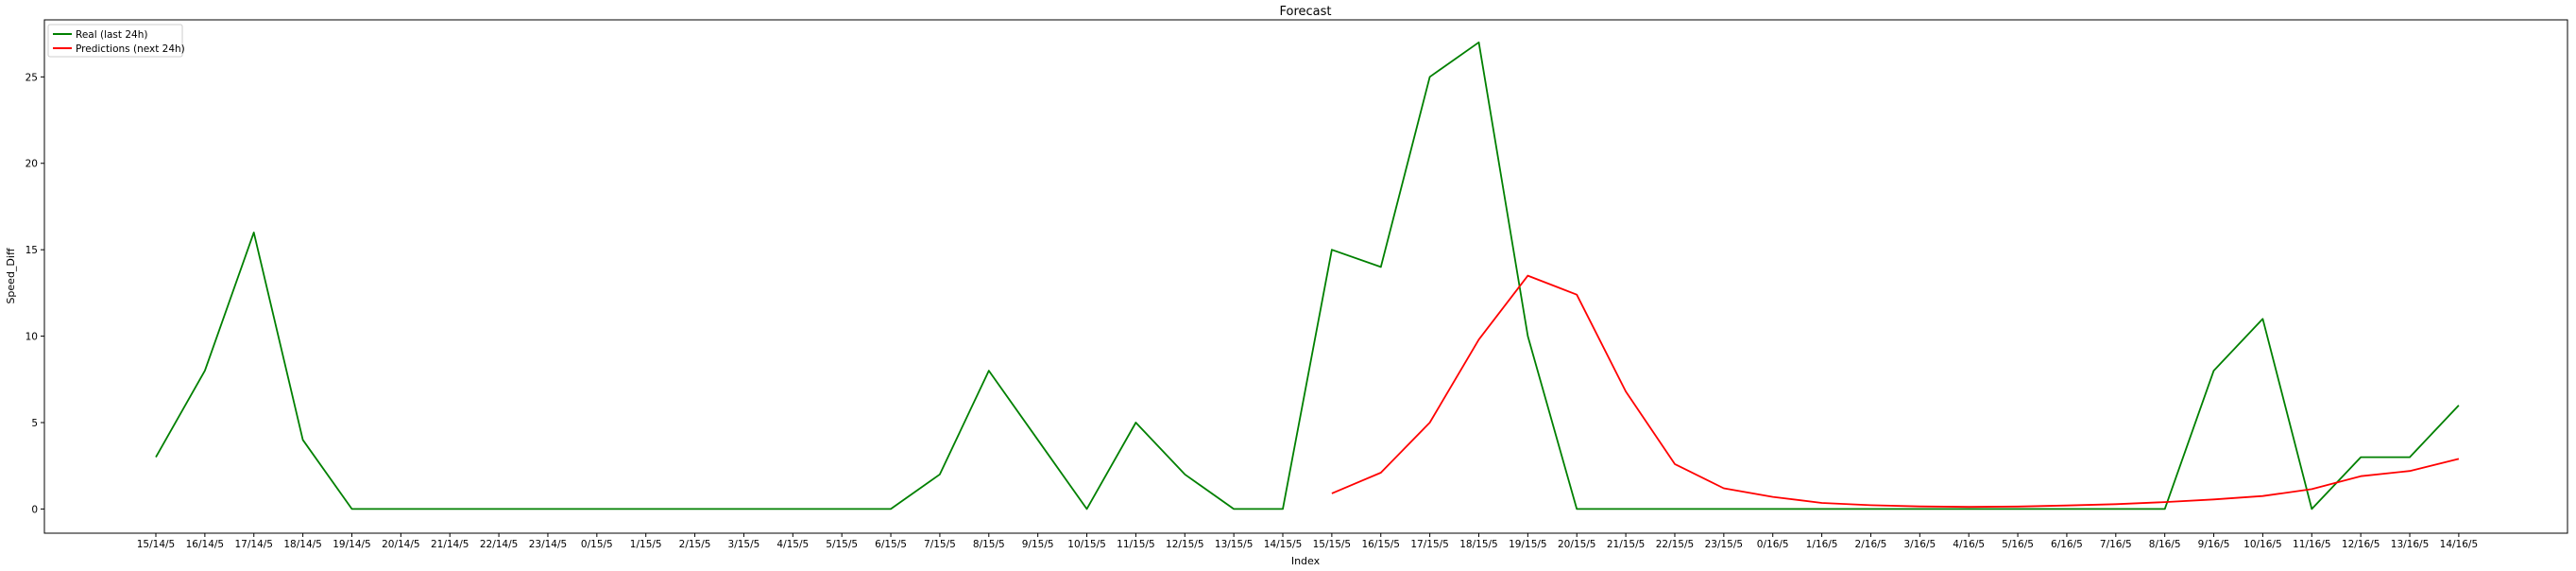 The image size is (2576, 571). I want to click on x-tick-label: 19/14/5, so click(352, 544).